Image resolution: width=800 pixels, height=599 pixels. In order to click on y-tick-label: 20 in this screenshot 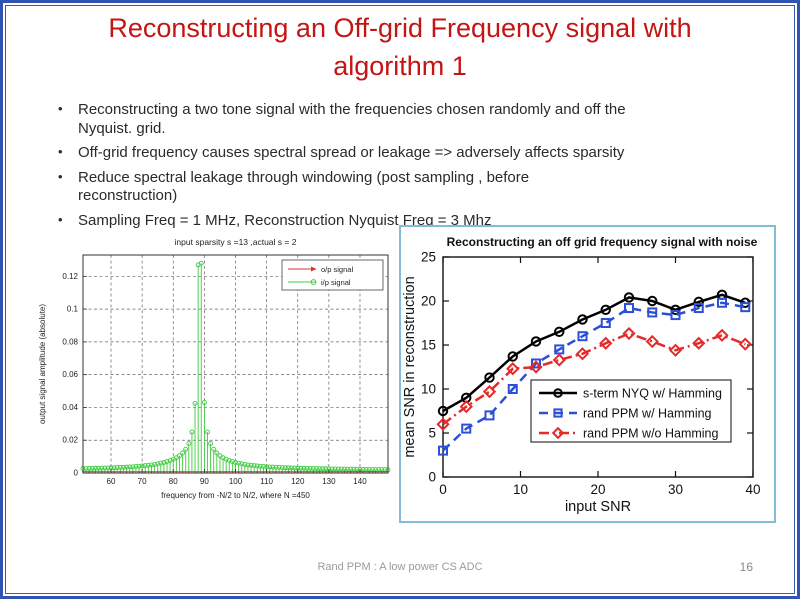, I will do `click(428, 301)`.